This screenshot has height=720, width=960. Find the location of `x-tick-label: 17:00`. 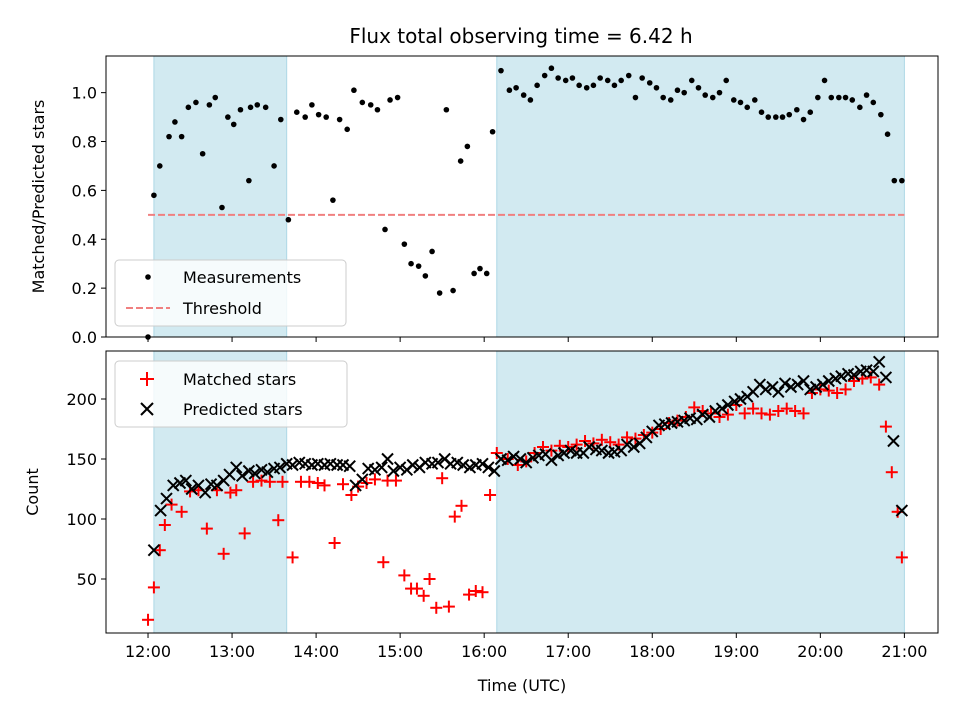

x-tick-label: 17:00 is located at coordinates (568, 651).